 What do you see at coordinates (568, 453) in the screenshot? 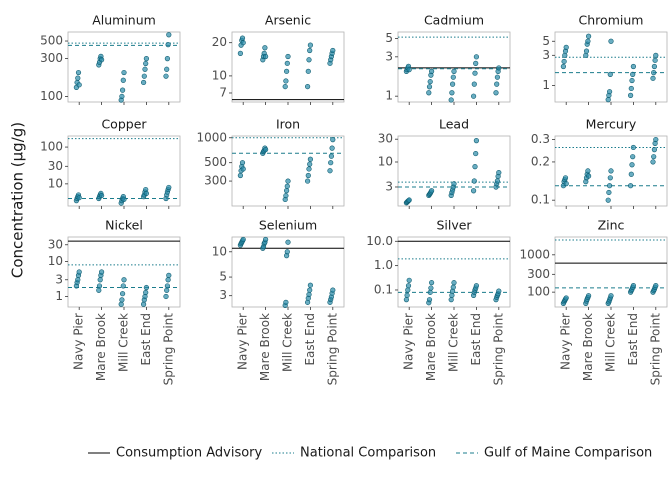
I see `legend-label: Gulf of Maine Comparison` at bounding box center [568, 453].